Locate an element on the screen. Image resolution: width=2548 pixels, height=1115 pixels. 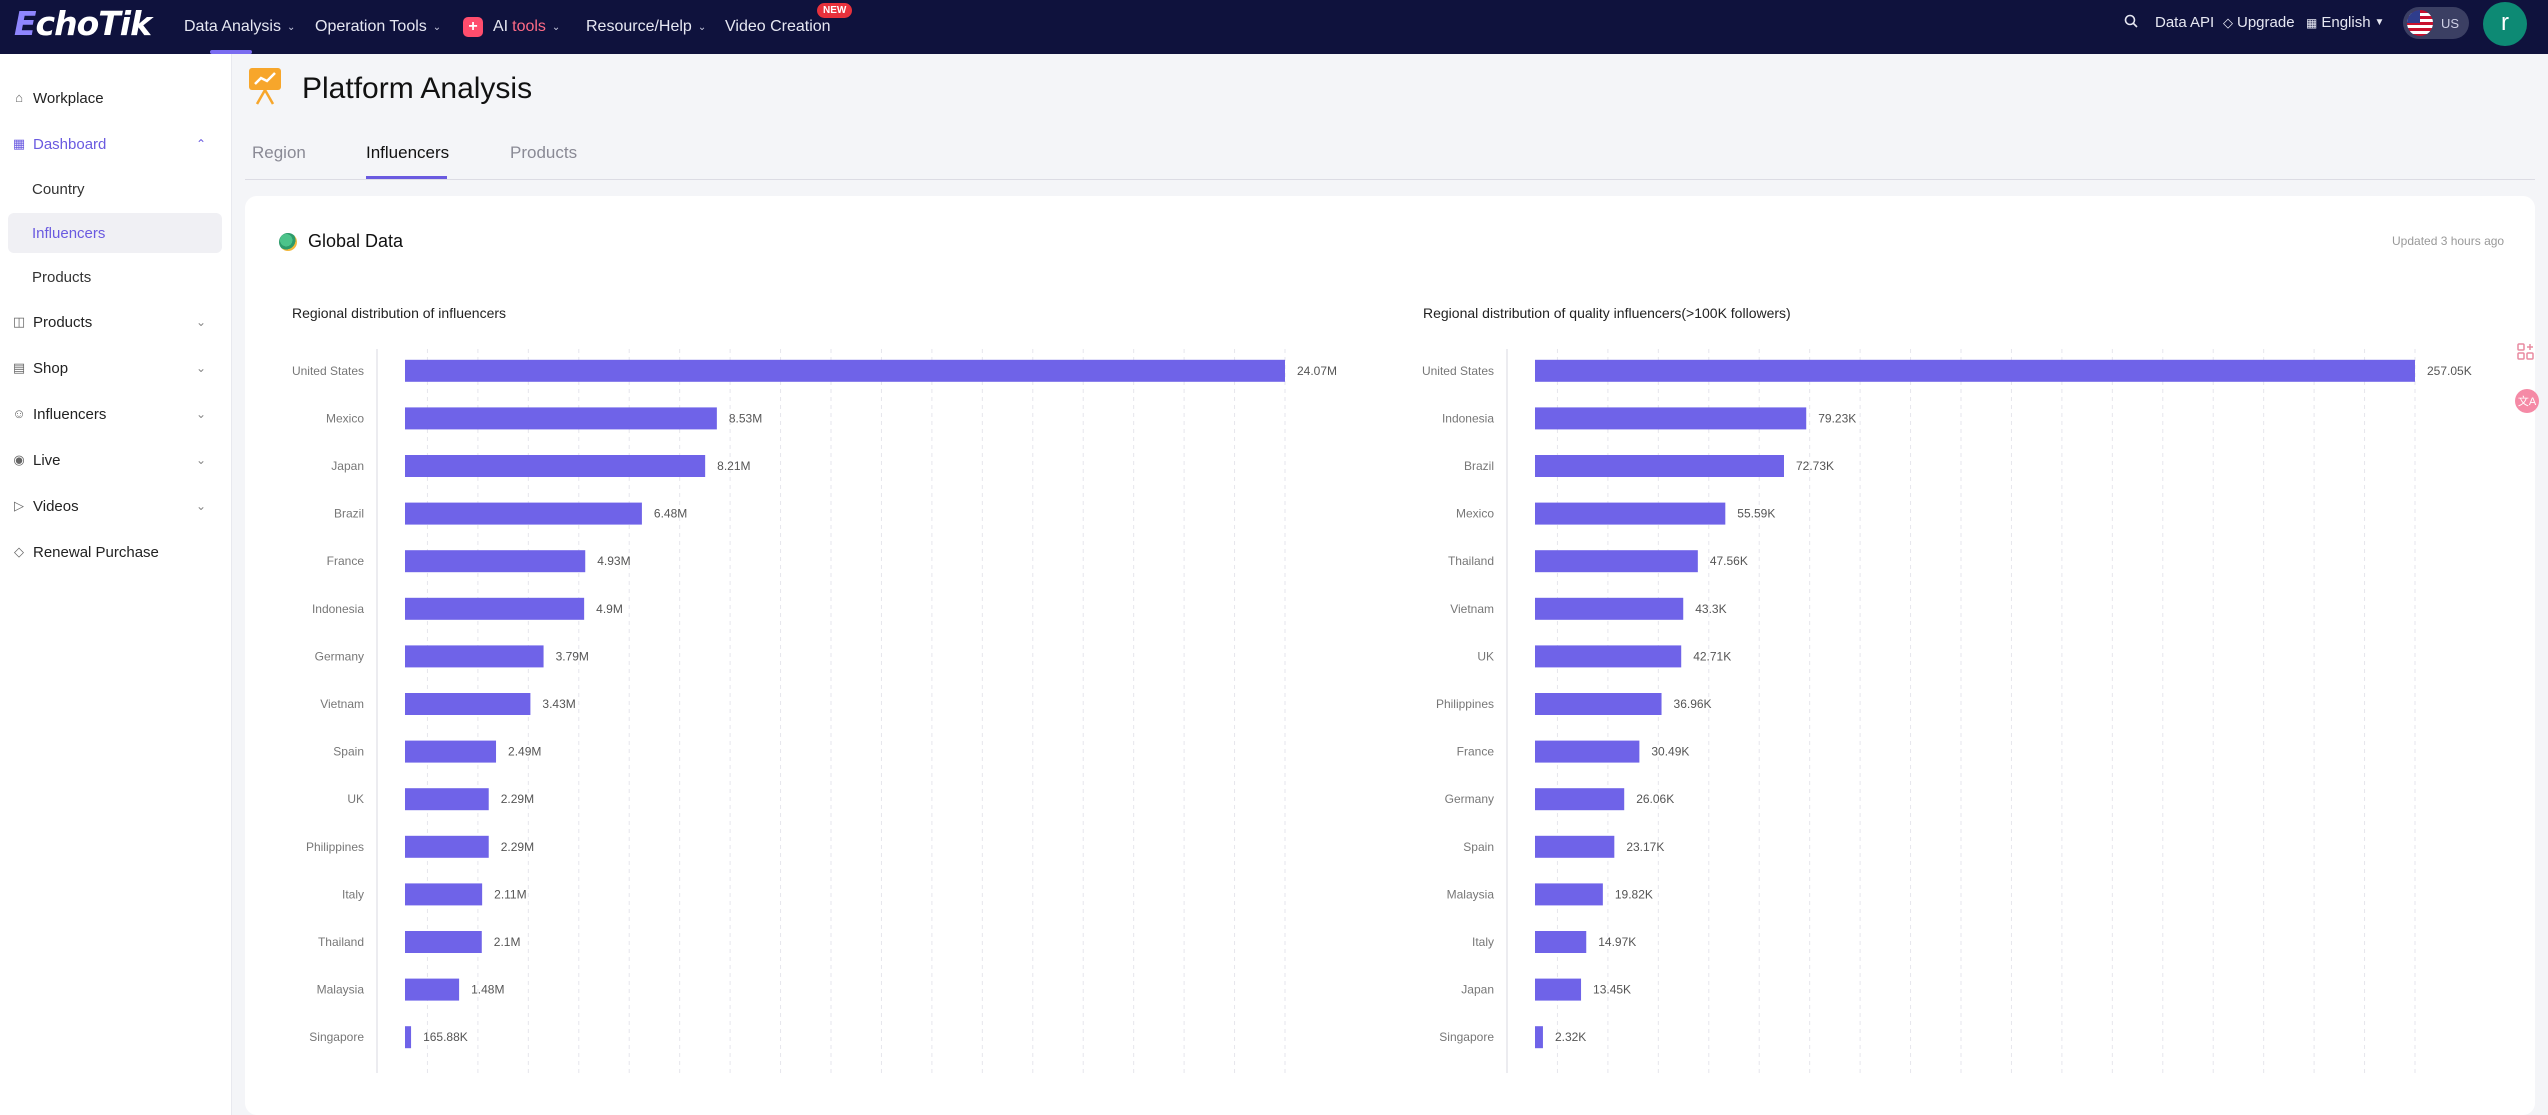
data-label: 4.9M is located at coordinates (609, 609).